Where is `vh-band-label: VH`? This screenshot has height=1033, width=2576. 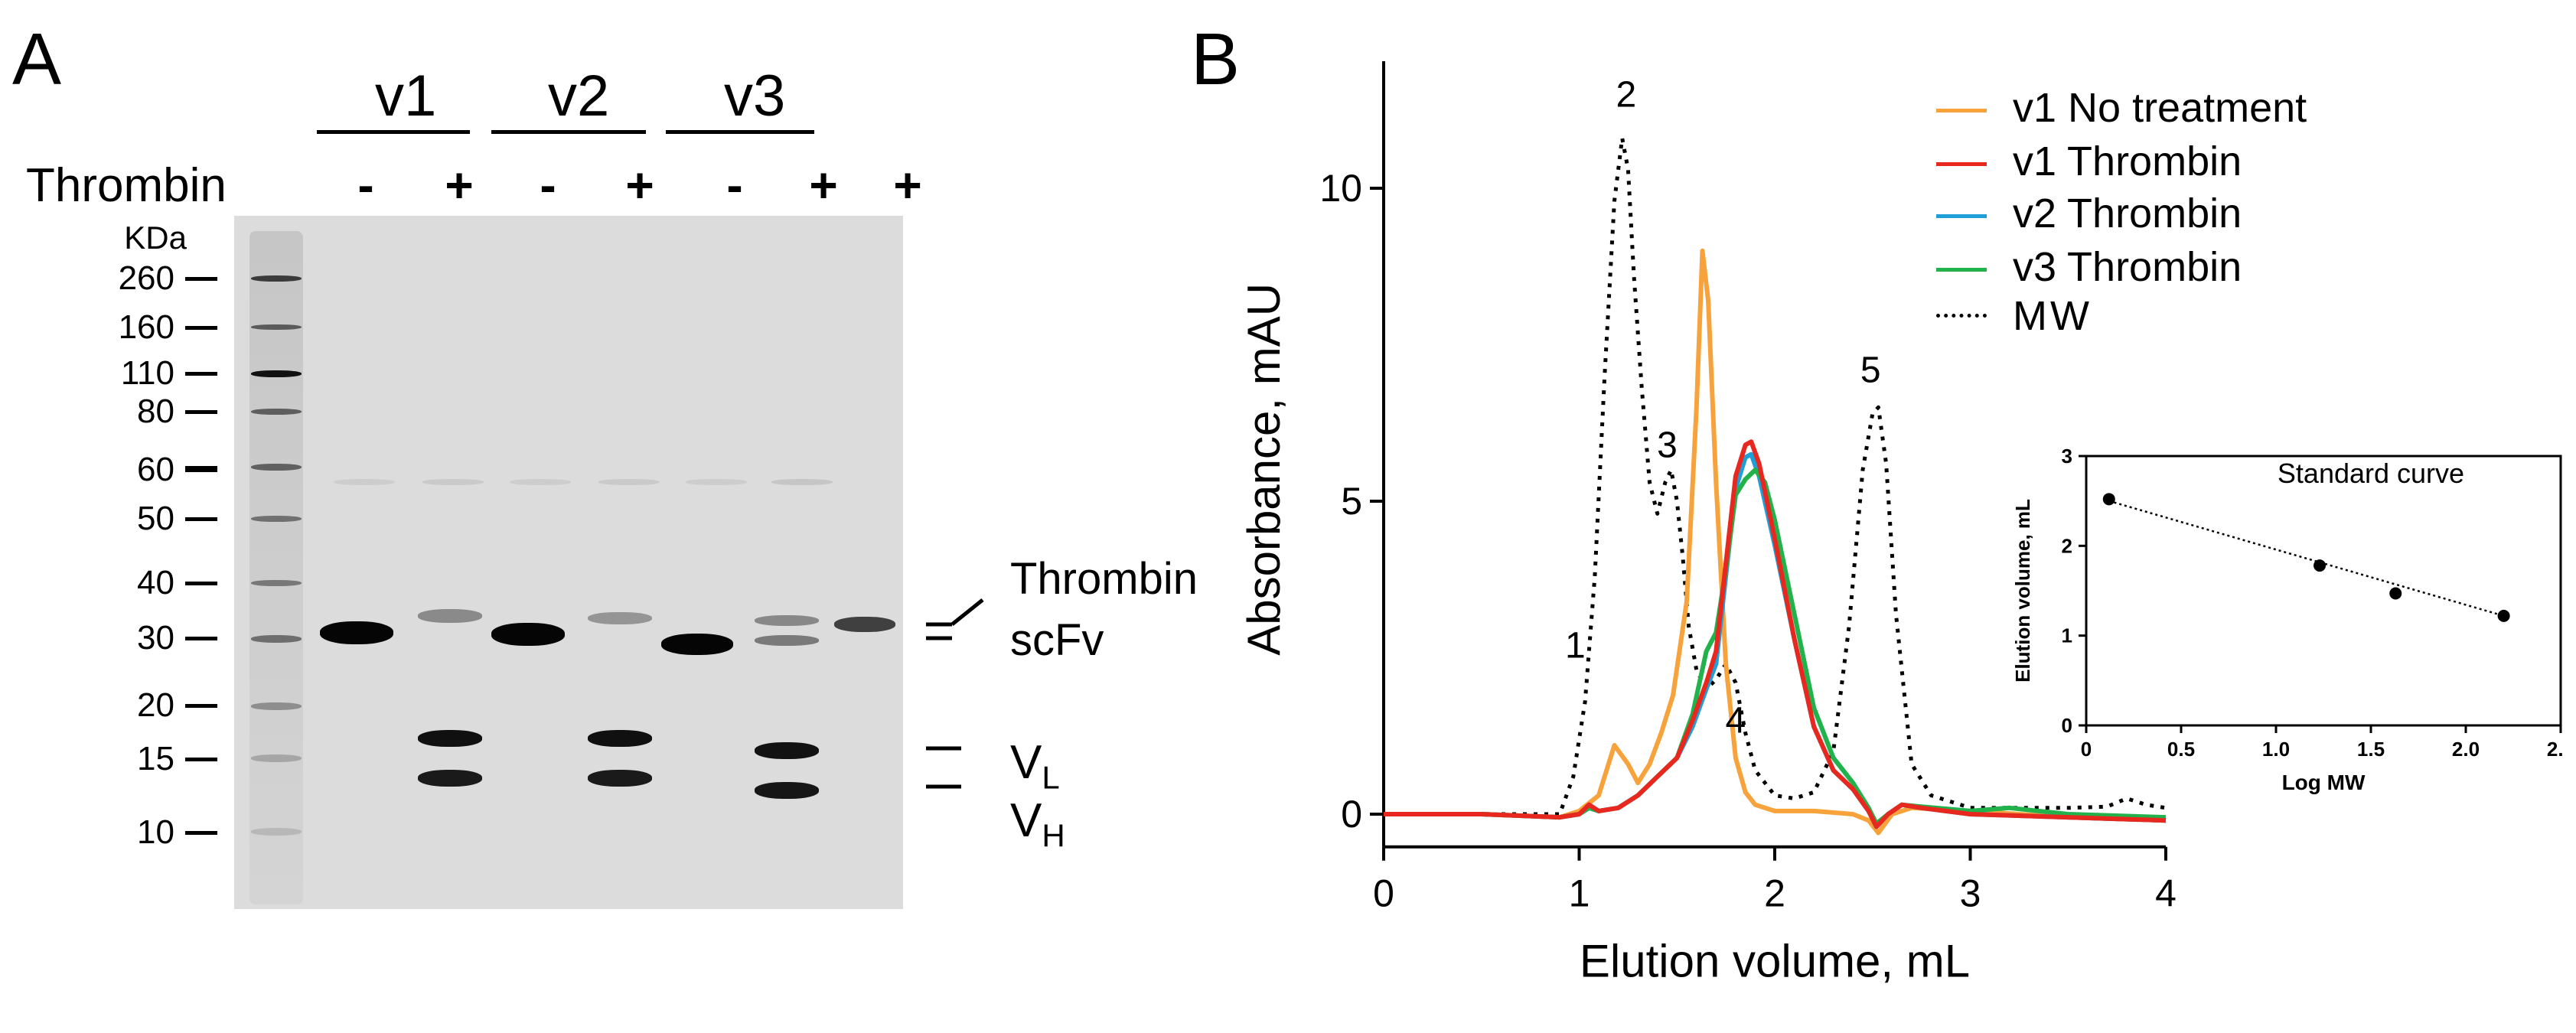
vh-band-label: VH is located at coordinates (1037, 825).